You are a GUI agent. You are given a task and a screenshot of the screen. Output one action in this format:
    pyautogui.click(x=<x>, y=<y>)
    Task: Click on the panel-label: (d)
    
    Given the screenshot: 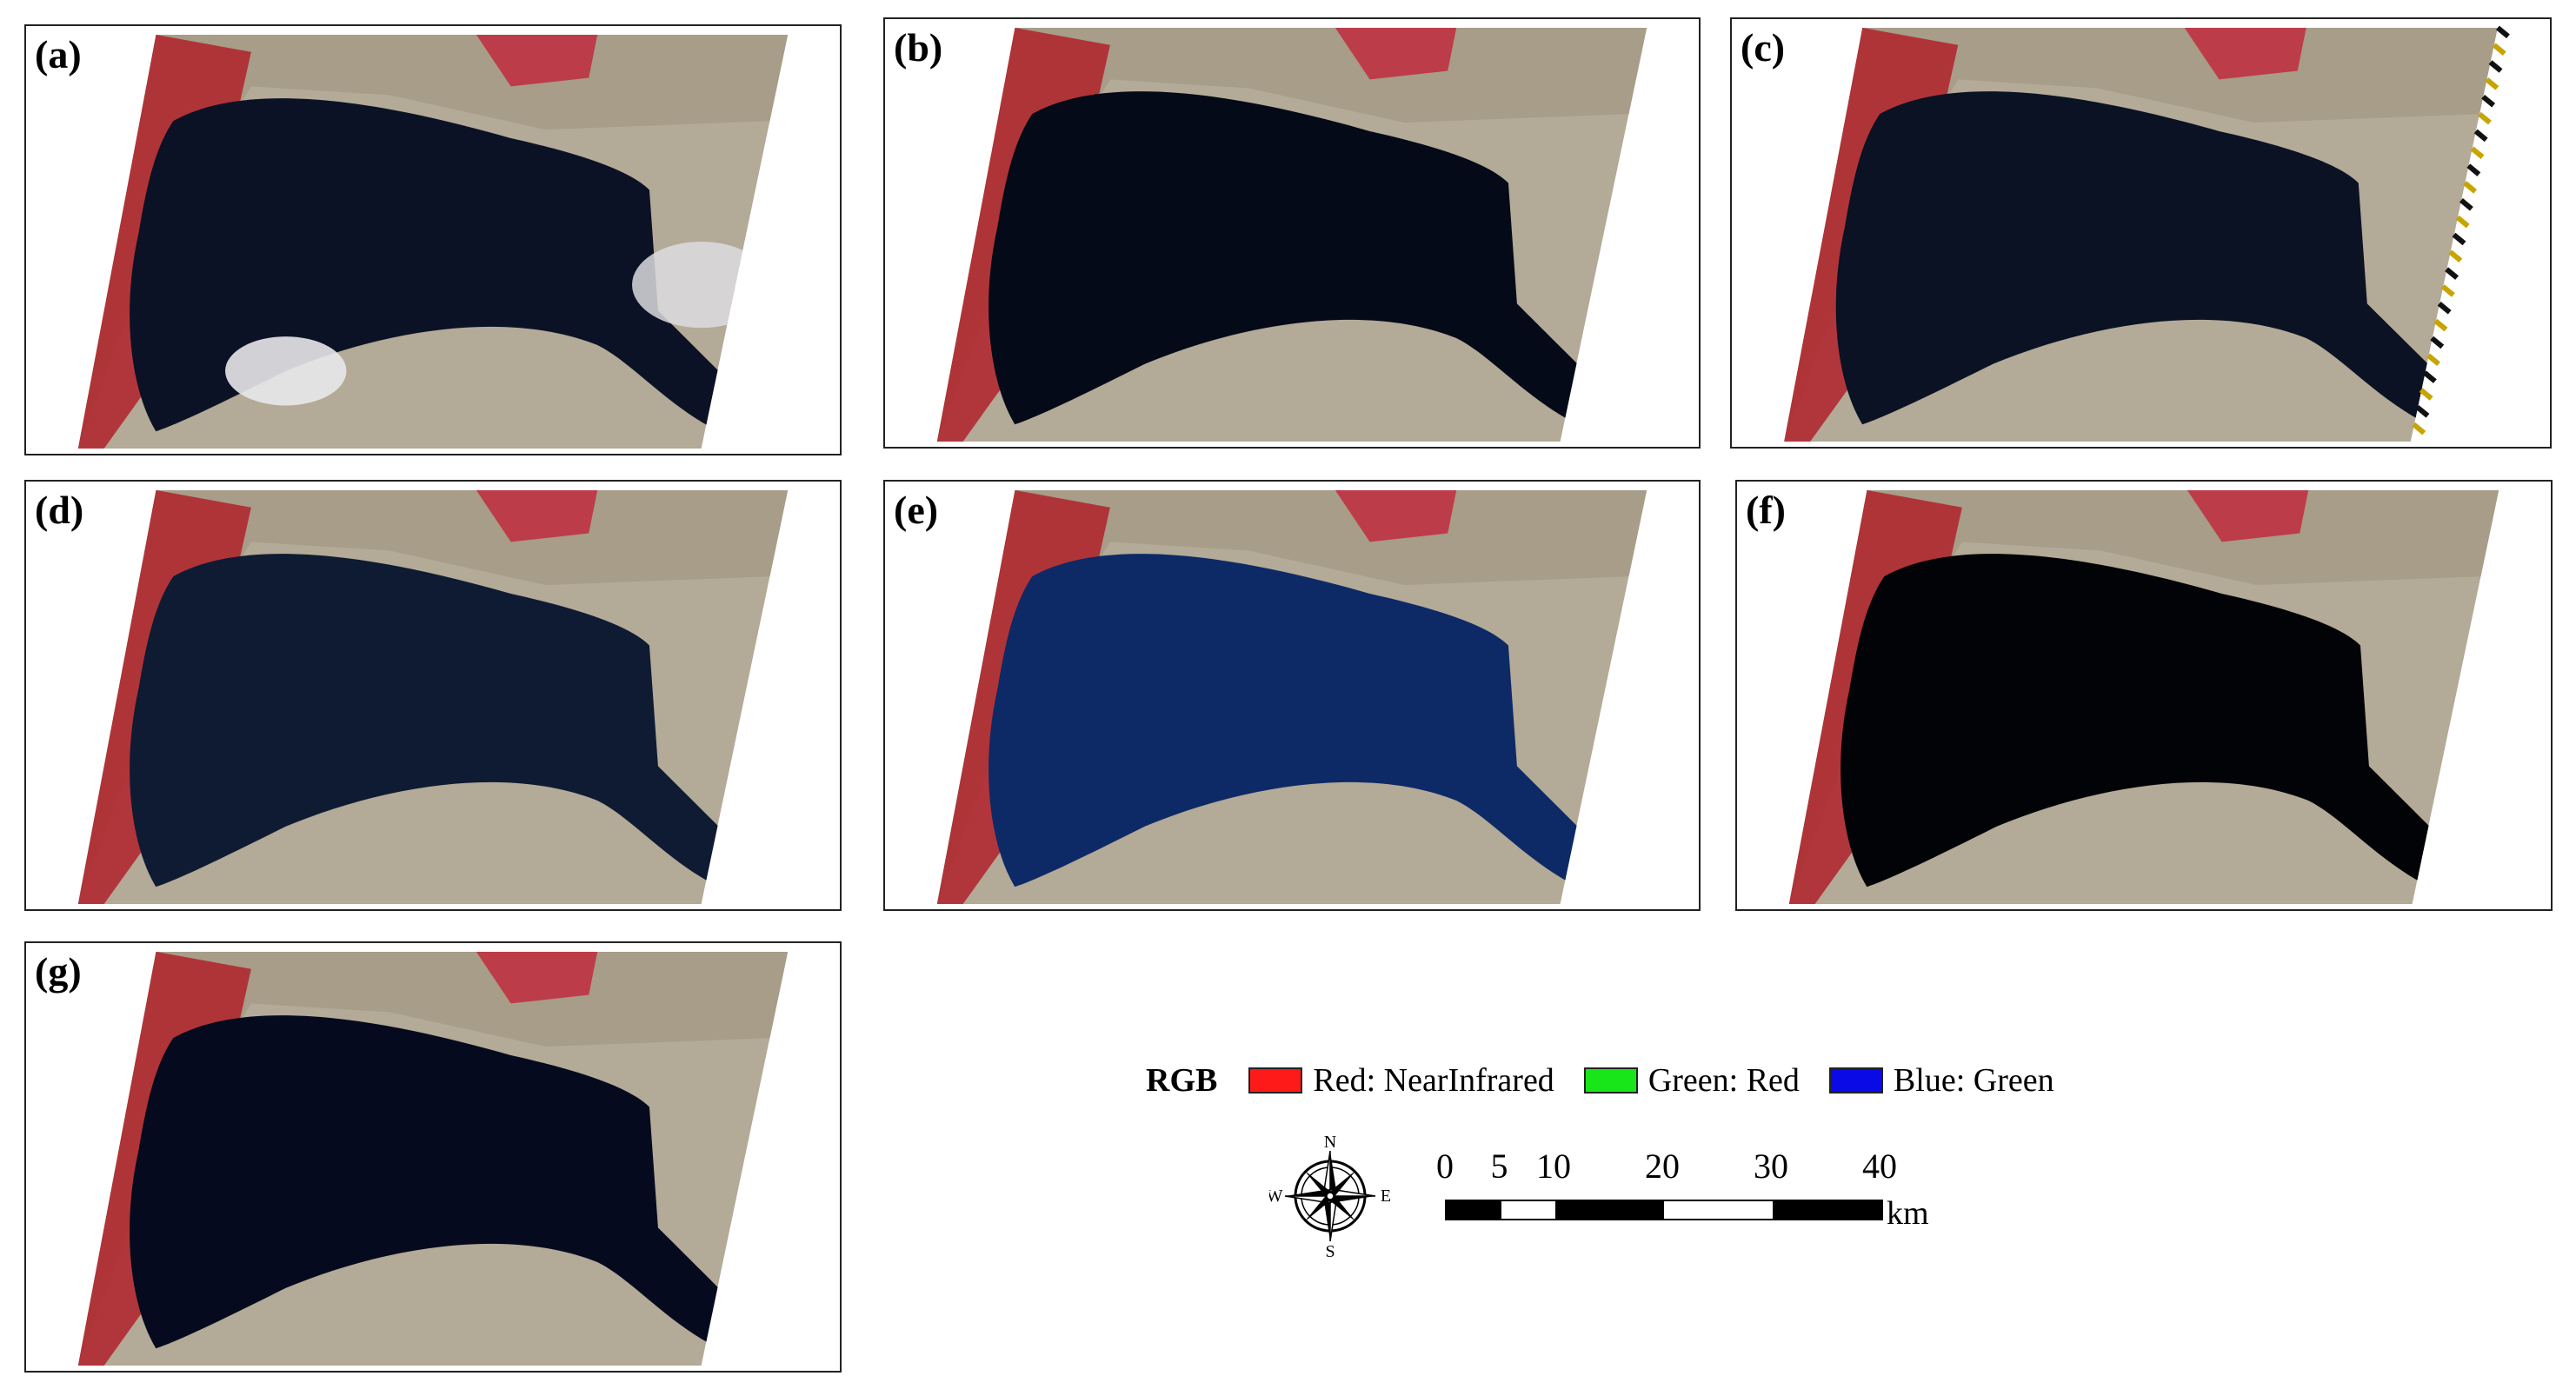 What is the action you would take?
    pyautogui.click(x=59, y=510)
    